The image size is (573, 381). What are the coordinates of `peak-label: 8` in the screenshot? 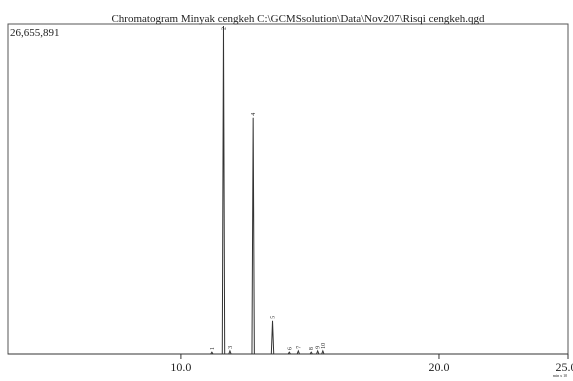 It's located at (312, 348).